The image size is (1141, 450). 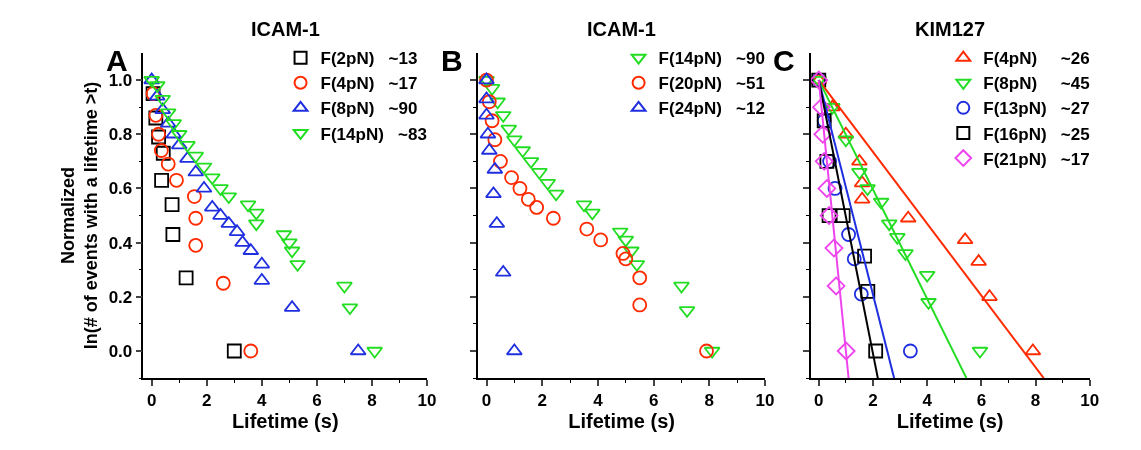 What do you see at coordinates (950, 29) in the screenshot?
I see `chart-title: KIM127` at bounding box center [950, 29].